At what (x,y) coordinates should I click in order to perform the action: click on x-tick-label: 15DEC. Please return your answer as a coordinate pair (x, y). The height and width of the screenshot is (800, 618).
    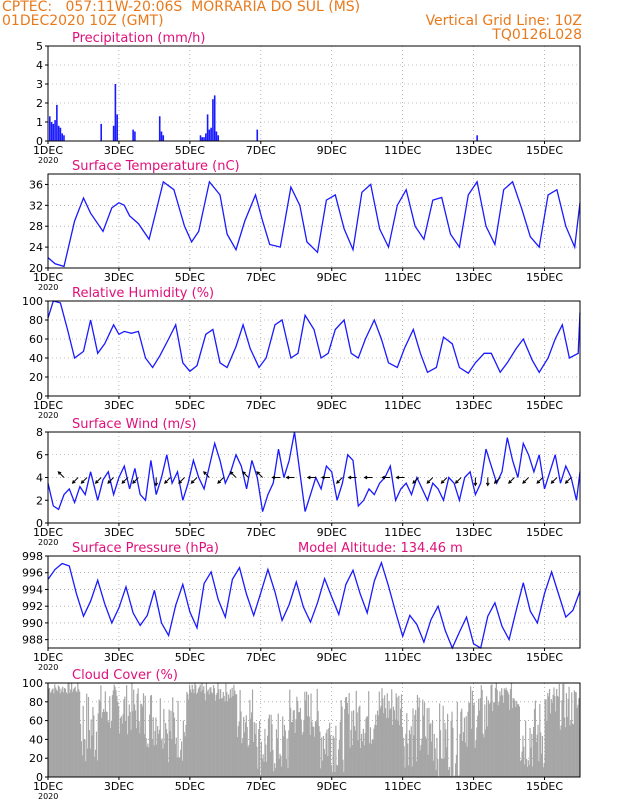
    Looking at the image, I should click on (544, 277).